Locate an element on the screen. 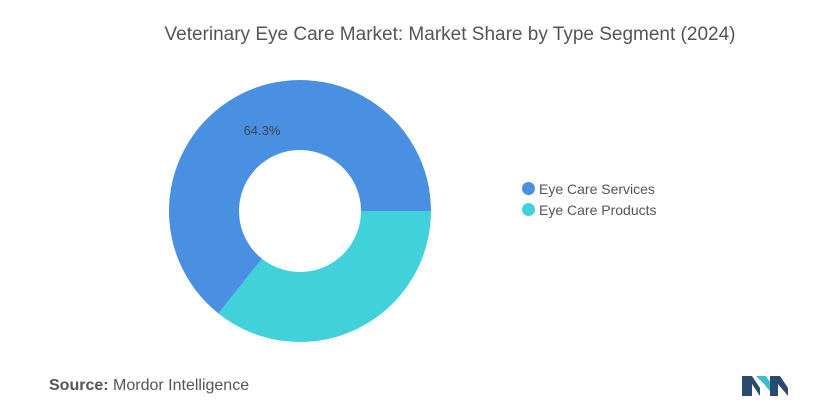 This screenshot has width=838, height=412. chart-legend: Eye Care Services Eye Care Products is located at coordinates (589, 199).